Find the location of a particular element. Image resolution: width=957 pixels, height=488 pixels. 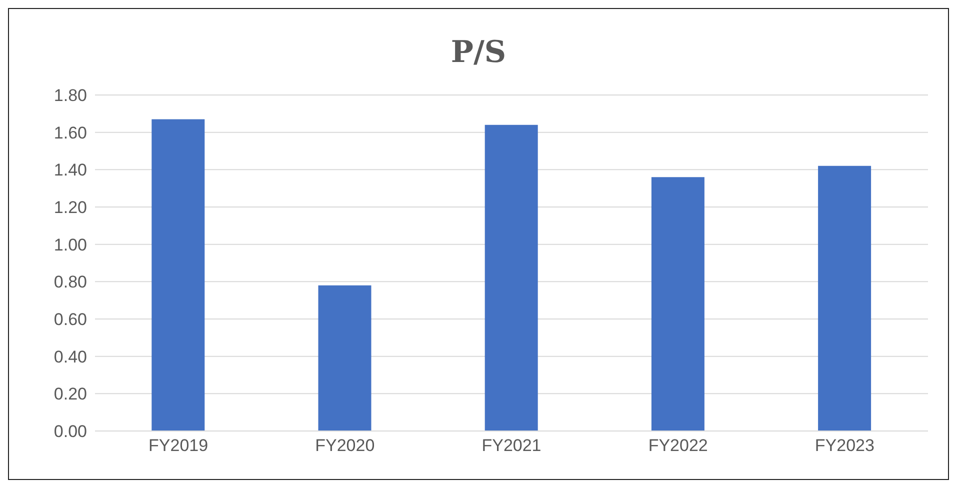

y-tick-label: 0.00 is located at coordinates (70, 432).